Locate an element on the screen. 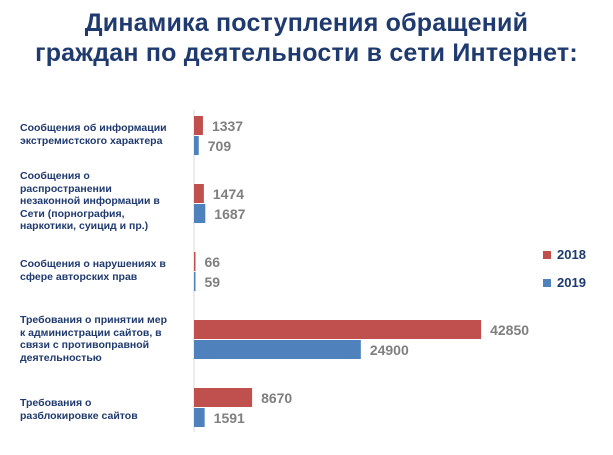 This screenshot has width=613, height=455. category-label-line: Сообщения о нарушениях в is located at coordinates (93, 264).